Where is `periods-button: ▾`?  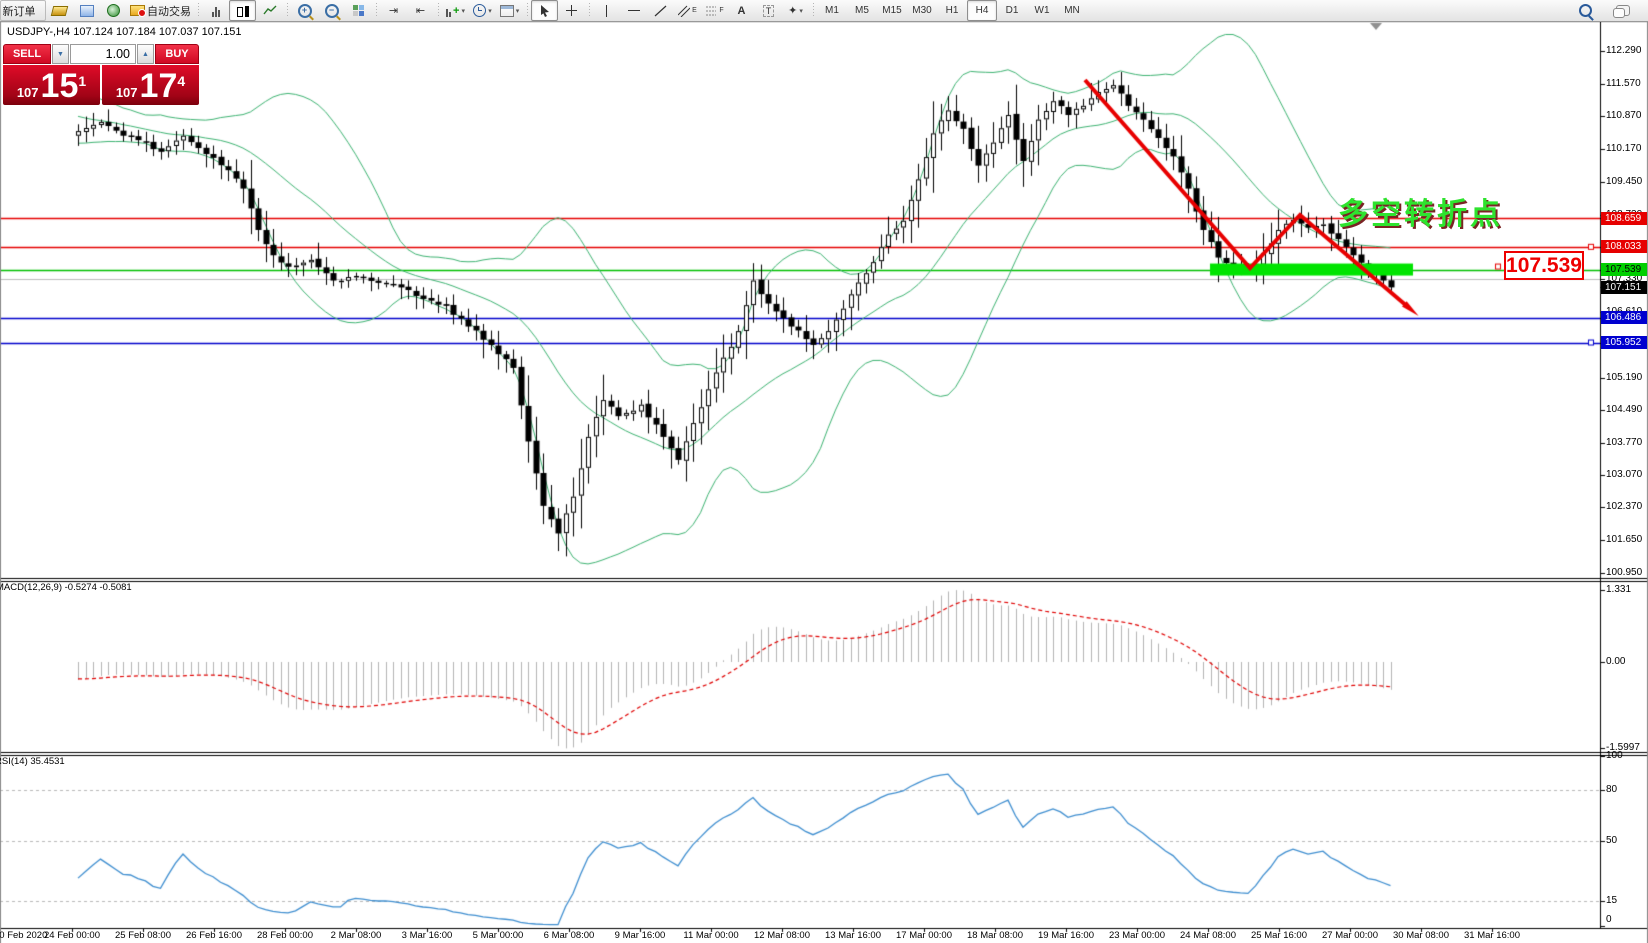 periods-button: ▾ is located at coordinates (482, 10).